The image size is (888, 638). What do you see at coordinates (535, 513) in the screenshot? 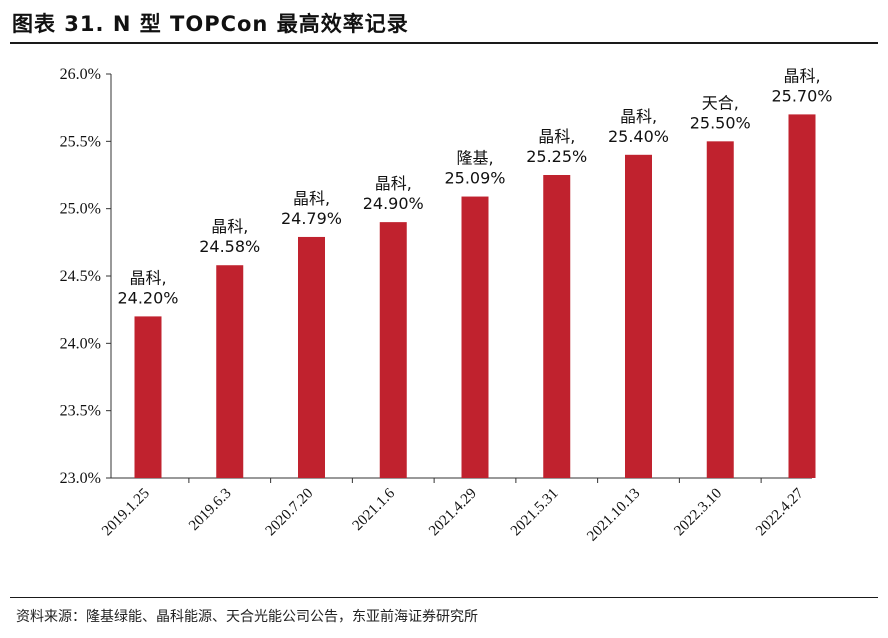
I see `x-tick-label: 2021.5.31` at bounding box center [535, 513].